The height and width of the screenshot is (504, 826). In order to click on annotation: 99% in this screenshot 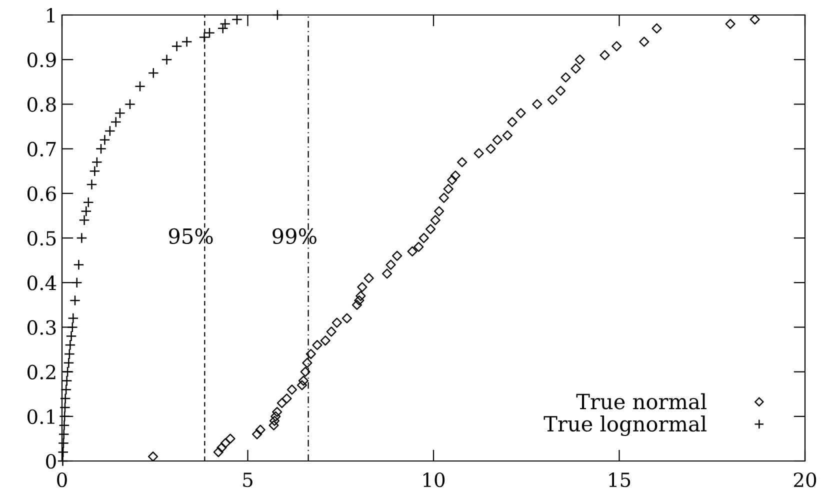, I will do `click(294, 236)`.